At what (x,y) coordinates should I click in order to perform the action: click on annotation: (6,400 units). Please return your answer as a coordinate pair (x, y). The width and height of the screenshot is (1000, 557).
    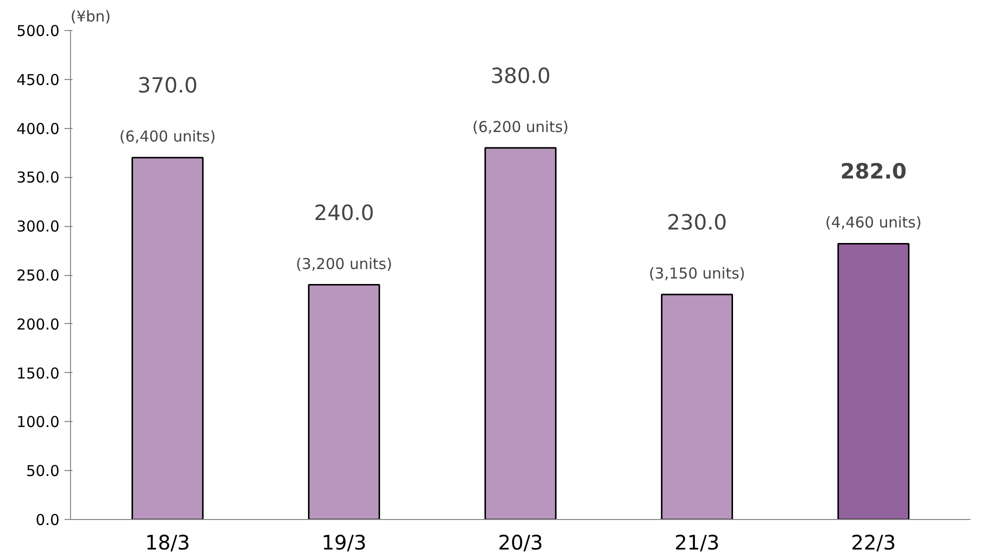
    Looking at the image, I should click on (167, 137).